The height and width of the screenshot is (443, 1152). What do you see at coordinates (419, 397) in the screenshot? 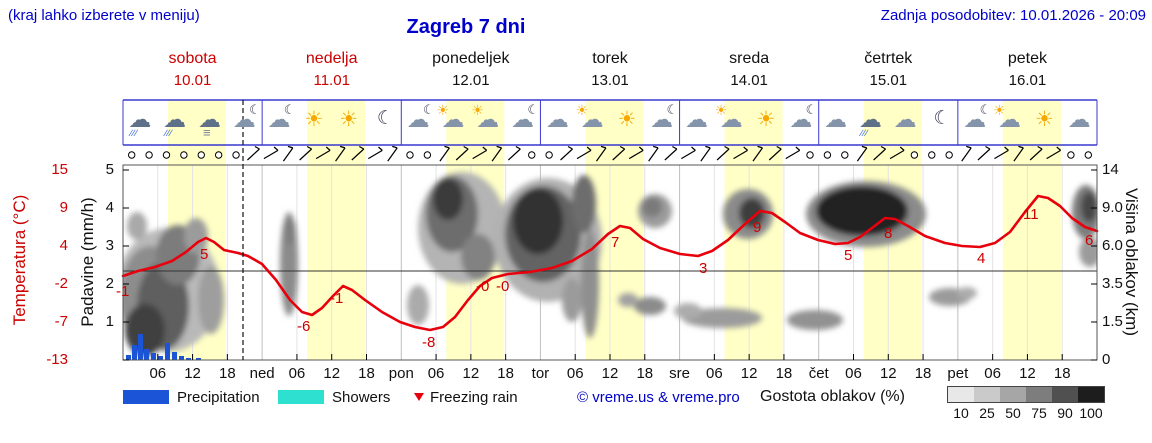
I see `freezing-rain-icon` at bounding box center [419, 397].